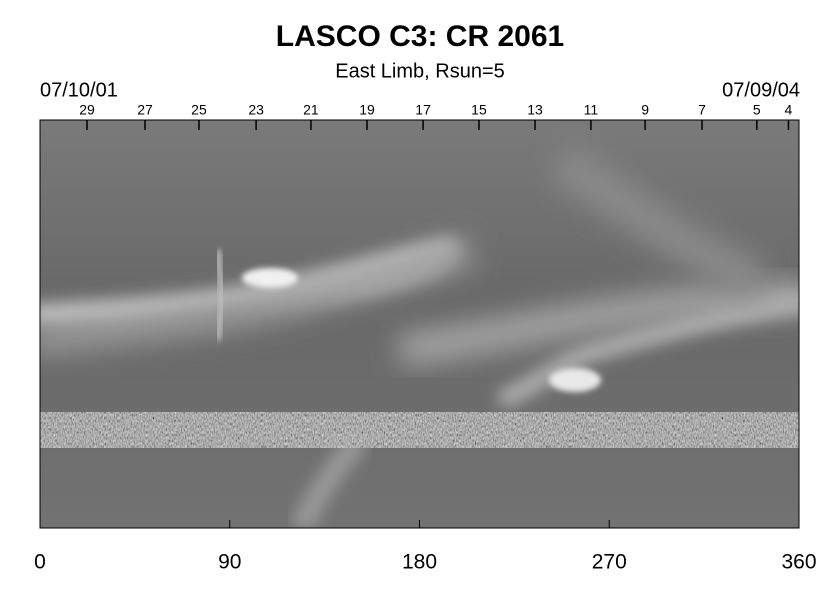 Image resolution: width=820 pixels, height=600 pixels. What do you see at coordinates (145, 110) in the screenshot?
I see `top-tick-label: 27` at bounding box center [145, 110].